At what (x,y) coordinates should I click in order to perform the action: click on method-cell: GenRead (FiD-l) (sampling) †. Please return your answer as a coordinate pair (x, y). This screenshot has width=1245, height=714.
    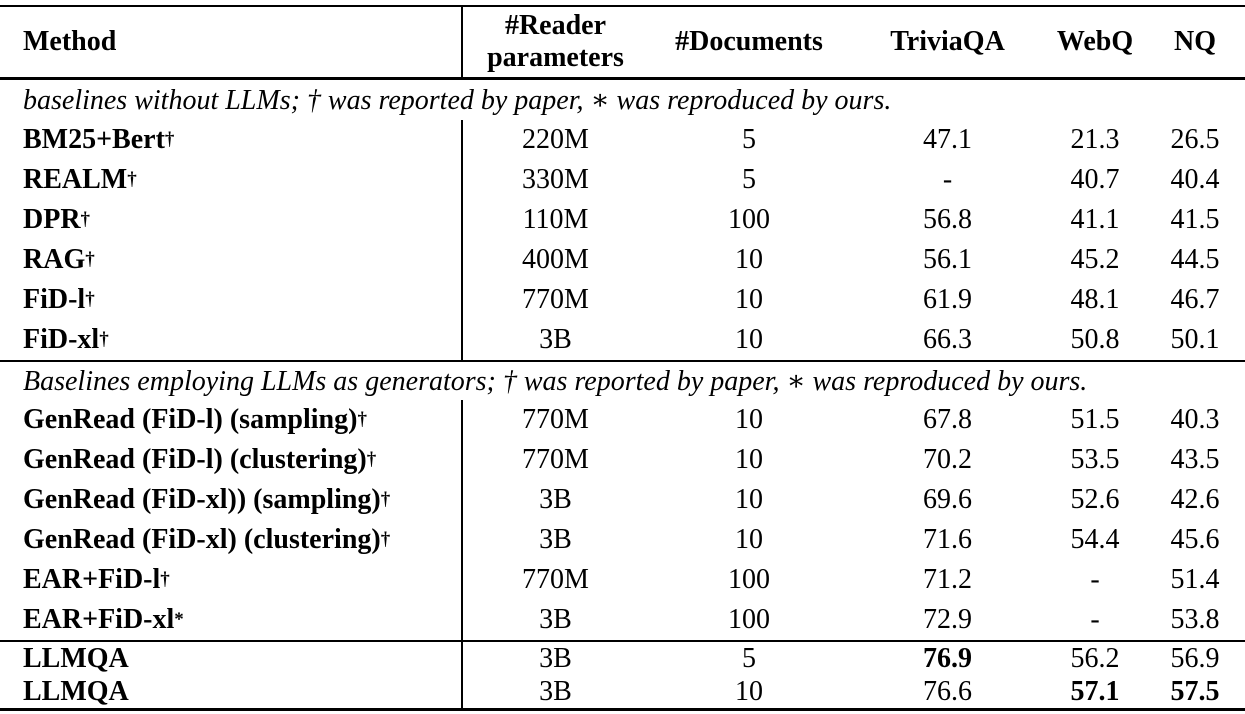
    Looking at the image, I should click on (231, 420).